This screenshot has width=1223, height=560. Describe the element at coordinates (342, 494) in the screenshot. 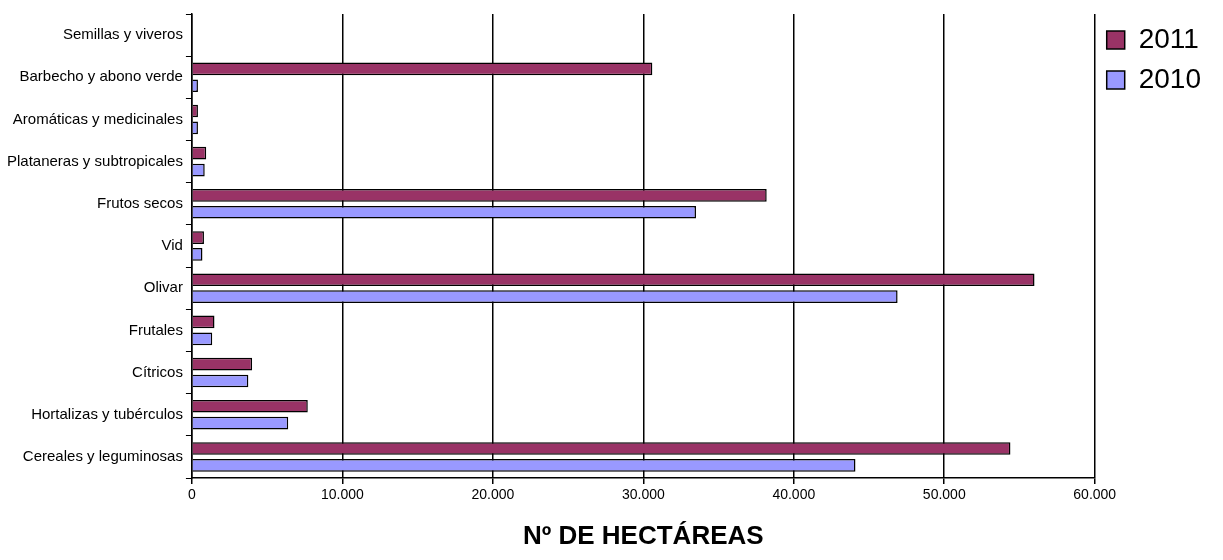

I see `x-tick-label: 10.000` at that location.